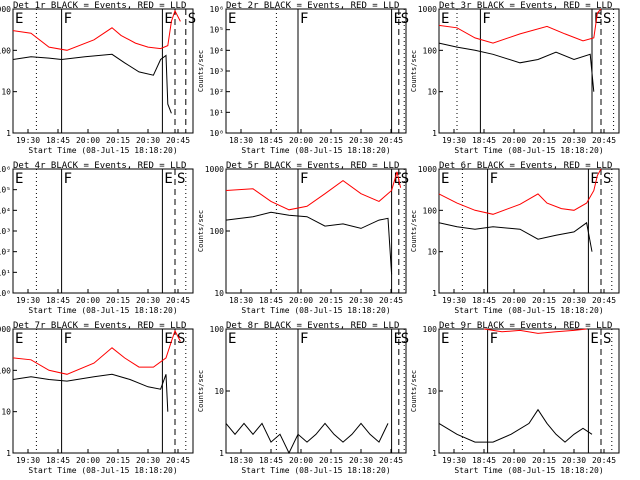 Image resolution: width=640 pixels, height=480 pixels. Describe the element at coordinates (525, 6) in the screenshot. I see `panel-title: Det 3r BLACK = Events, RED = LLD` at that location.